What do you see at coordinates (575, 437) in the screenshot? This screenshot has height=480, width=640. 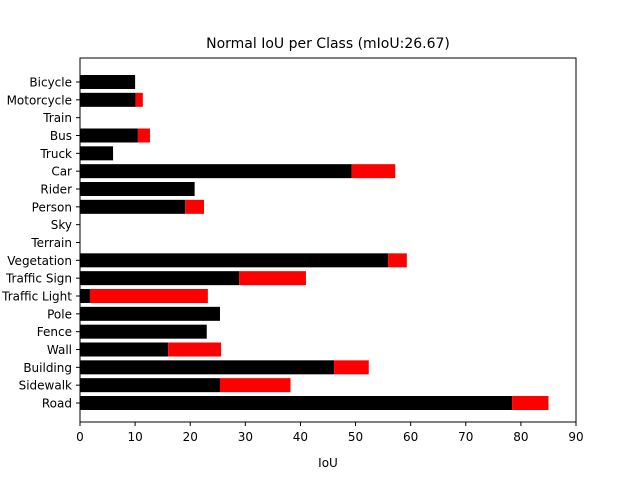 I see `x-tick-label: 90` at bounding box center [575, 437].